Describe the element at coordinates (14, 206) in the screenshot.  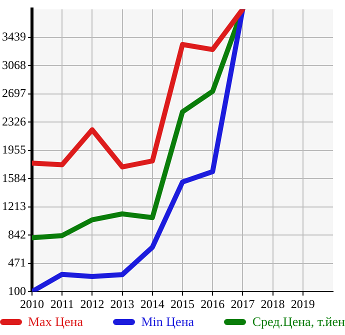
I see `y-tick-label: 1213` at that location.